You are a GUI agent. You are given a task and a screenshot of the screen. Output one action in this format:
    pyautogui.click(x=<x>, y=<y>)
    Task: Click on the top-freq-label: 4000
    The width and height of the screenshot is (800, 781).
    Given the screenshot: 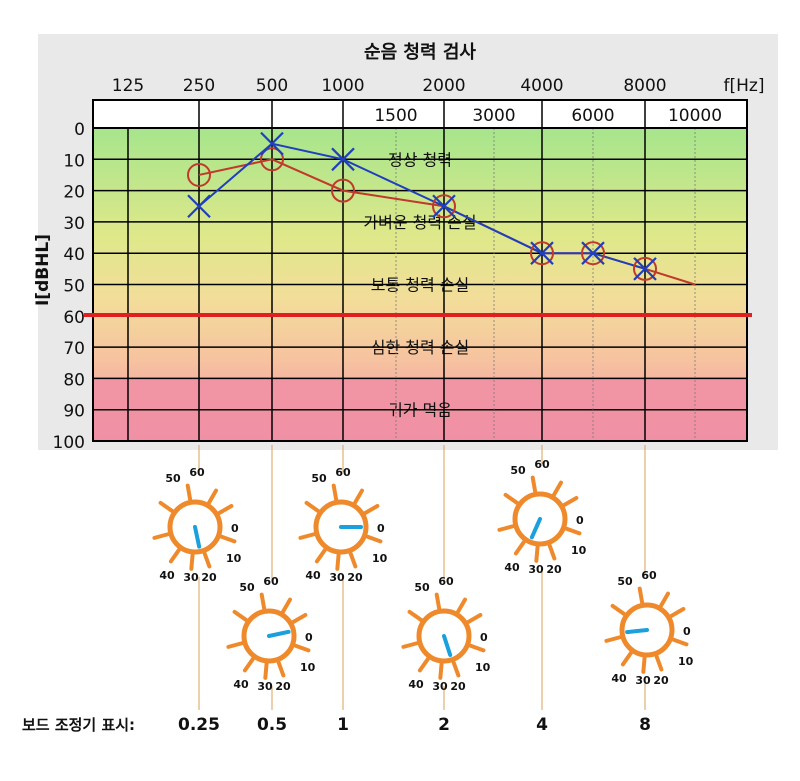 What is the action you would take?
    pyautogui.click(x=541, y=86)
    